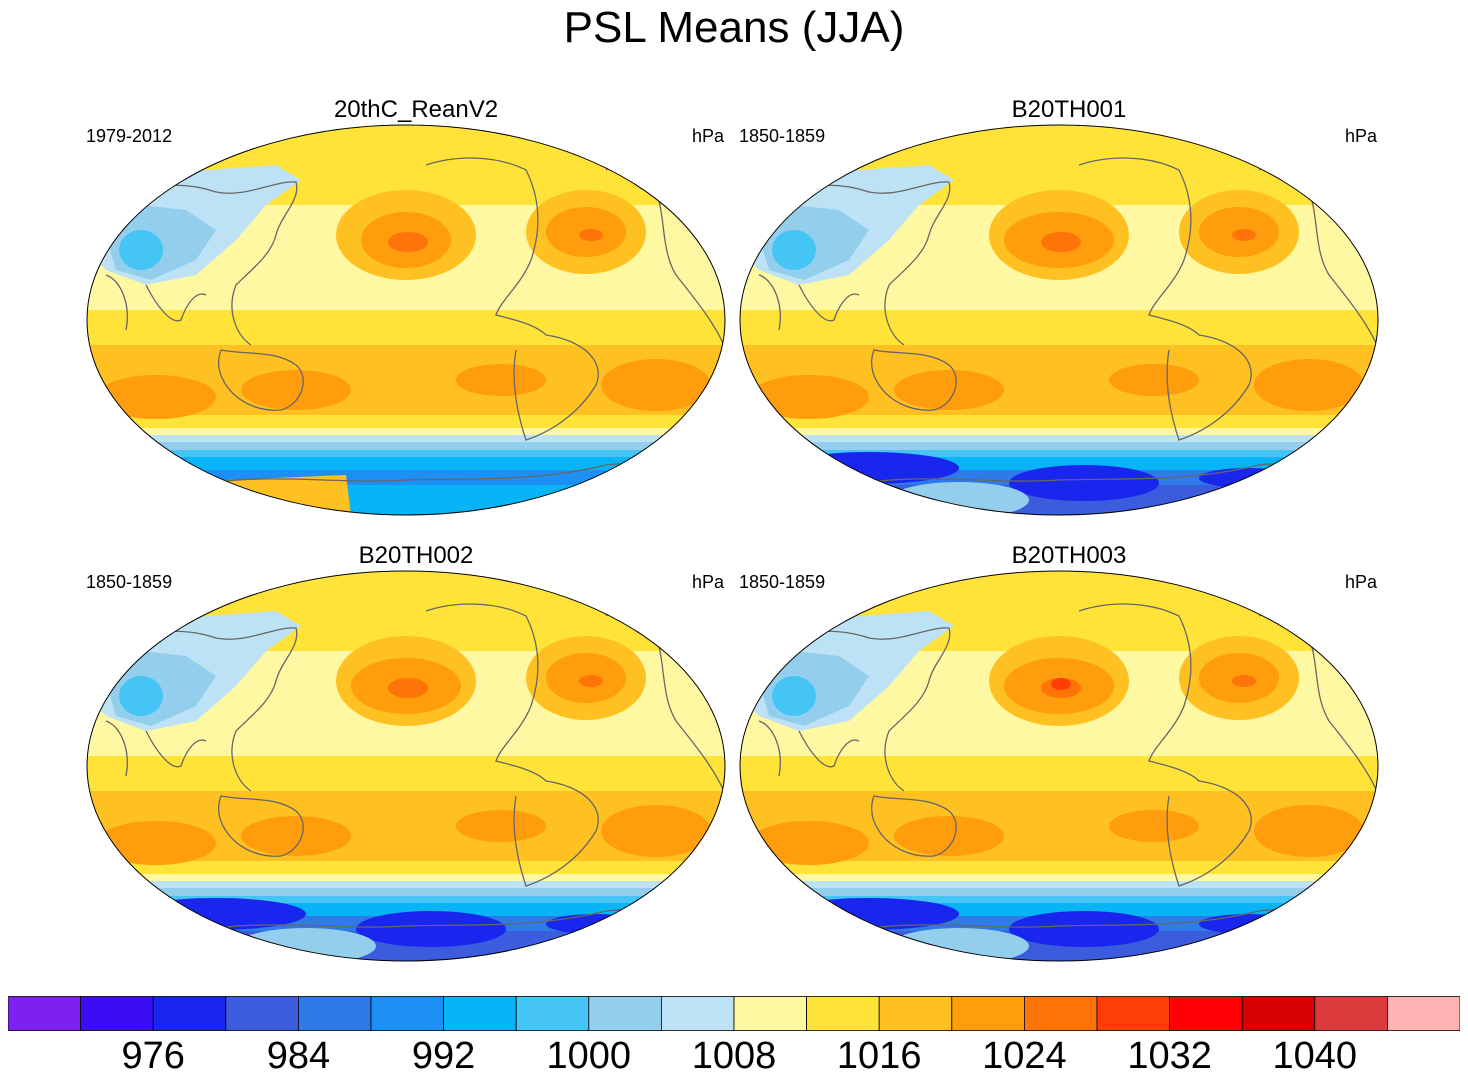 The image size is (1468, 1079). What do you see at coordinates (589, 1056) in the screenshot?
I see `colorbar-tick-label: 1000` at bounding box center [589, 1056].